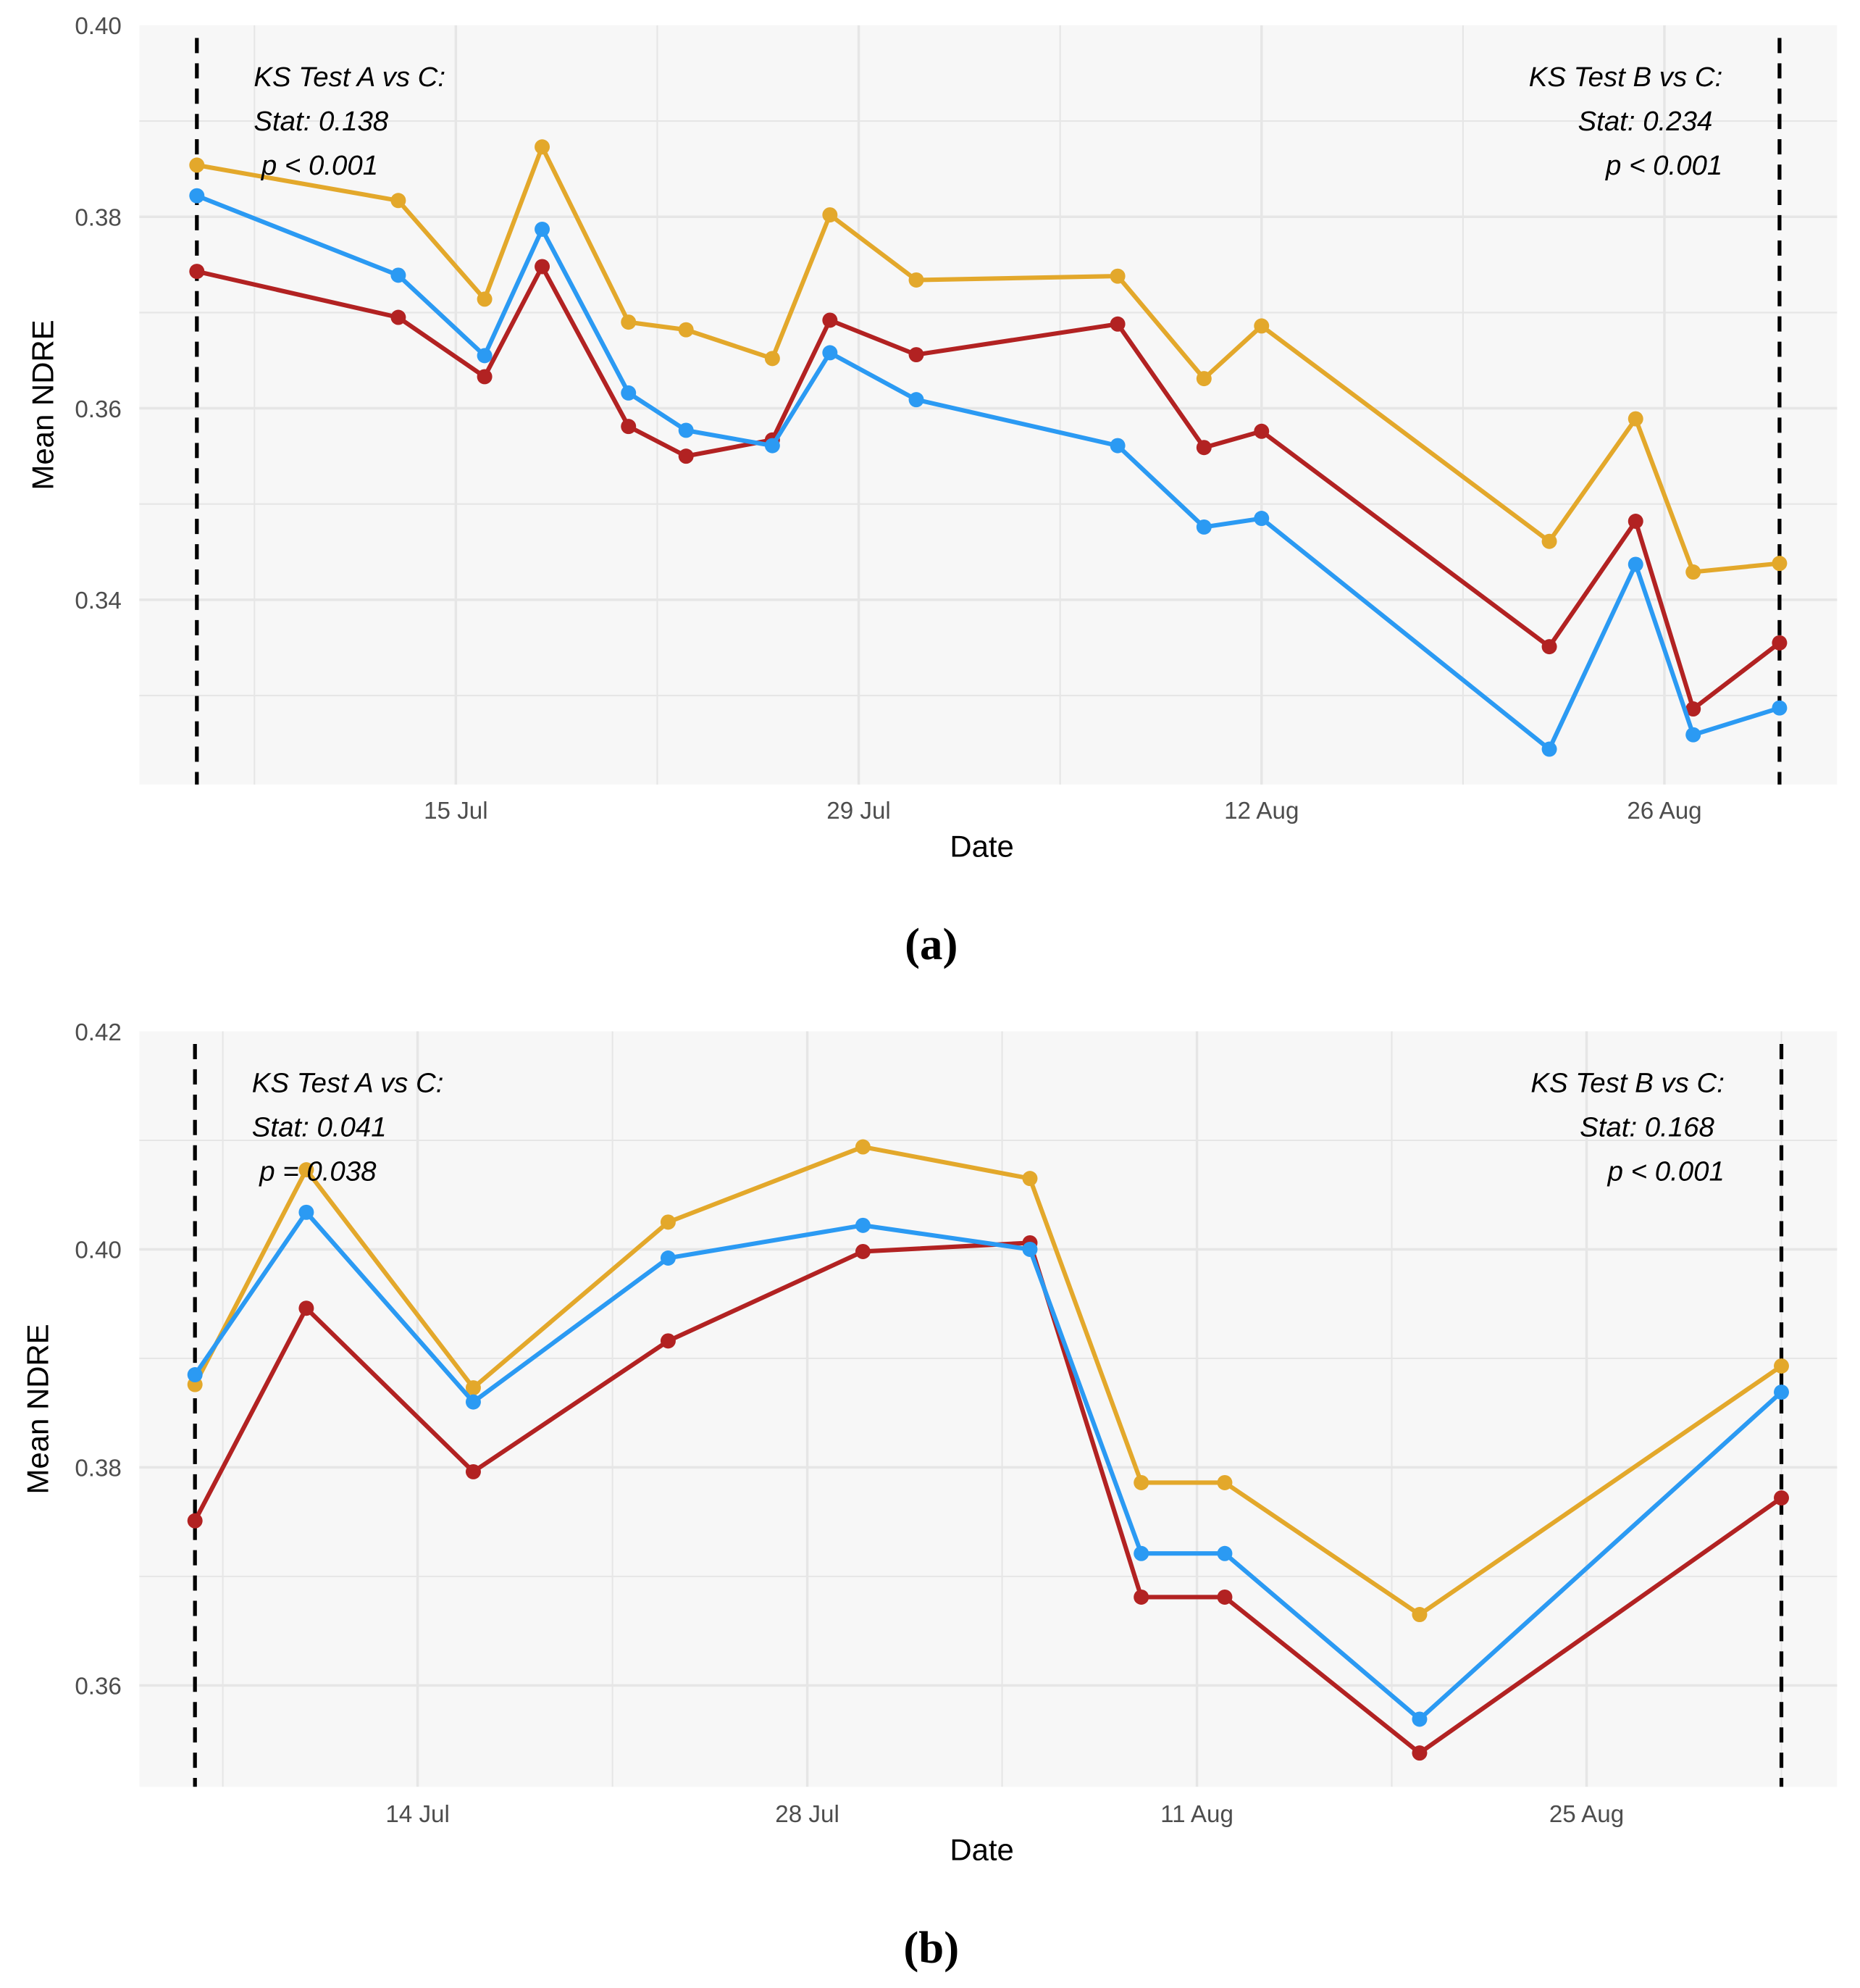  What do you see at coordinates (1664, 811) in the screenshot?
I see `x-tick-label: 26 Aug` at bounding box center [1664, 811].